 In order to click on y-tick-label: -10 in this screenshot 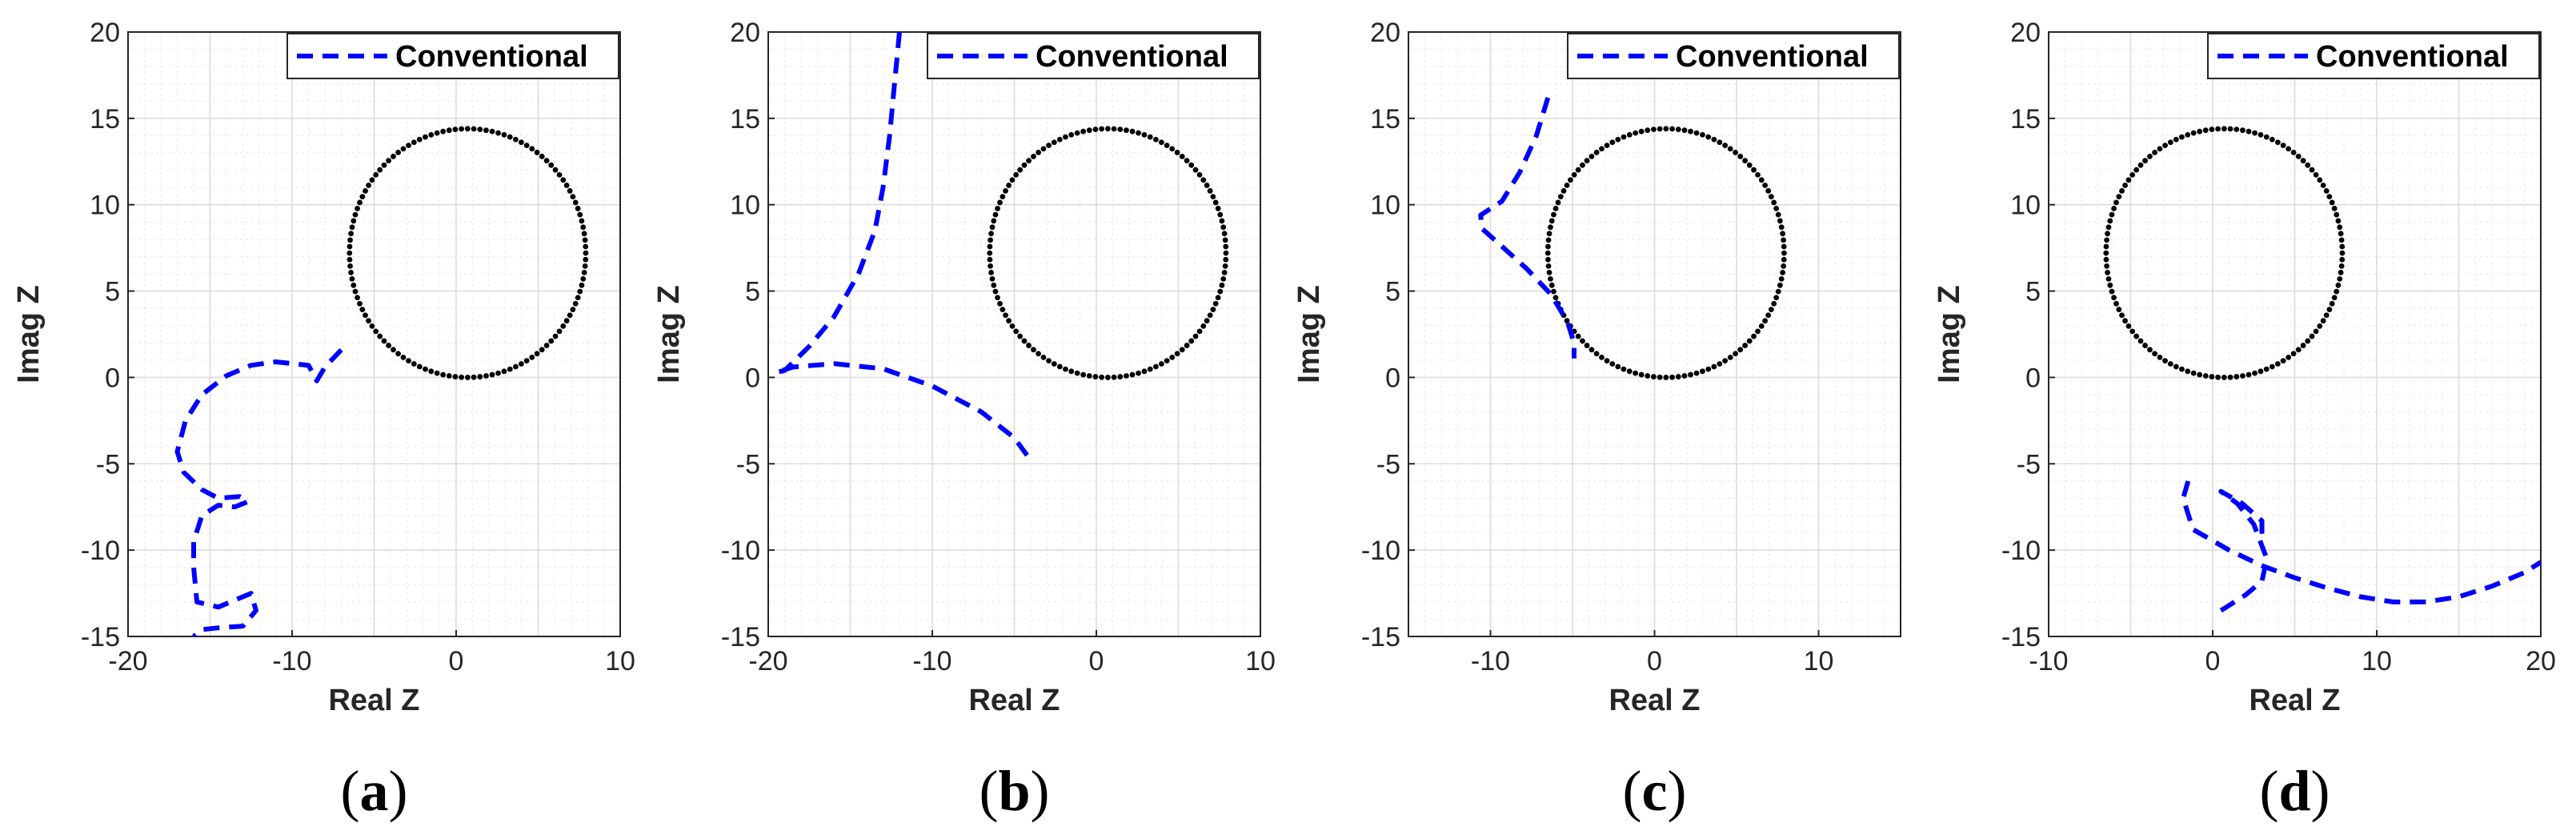, I will do `click(740, 551)`.